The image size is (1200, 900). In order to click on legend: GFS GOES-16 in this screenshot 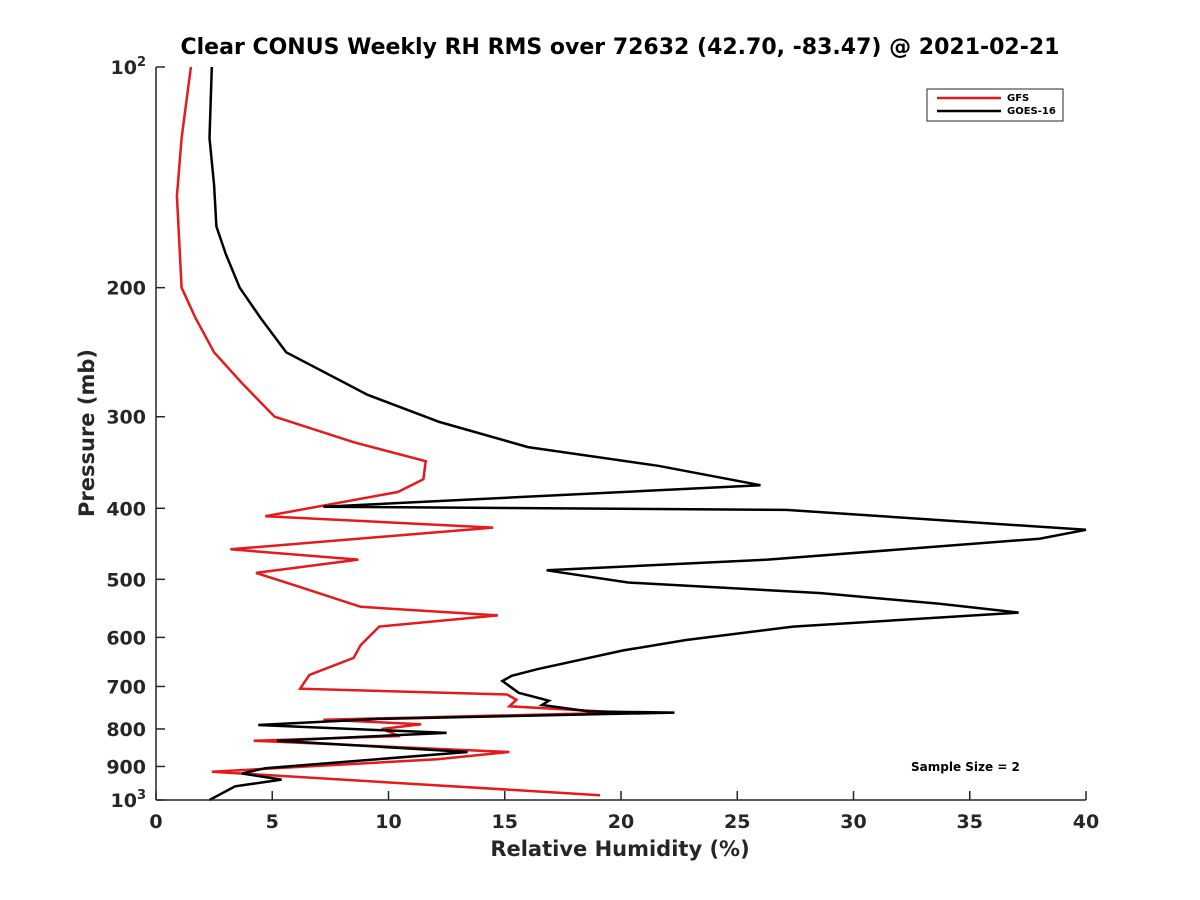, I will do `click(995, 105)`.